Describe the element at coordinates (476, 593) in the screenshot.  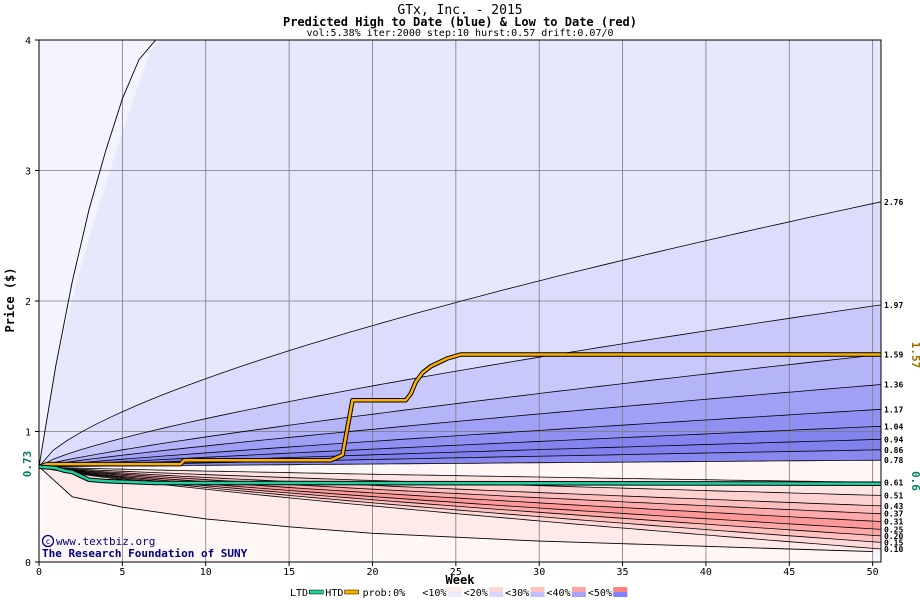
I see `legend-prob-item: <20%` at that location.